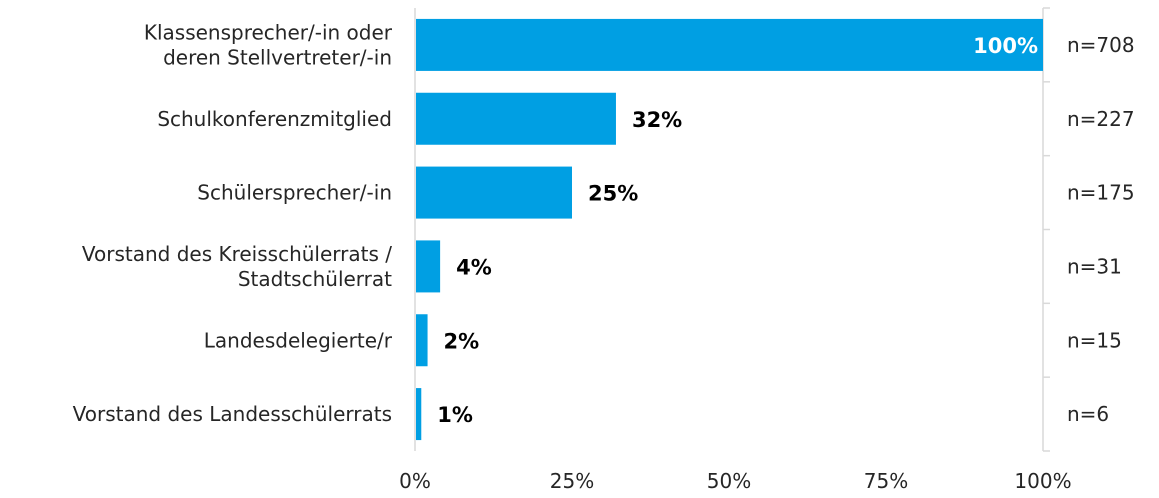 Image resolution: width=1159 pixels, height=498 pixels. I want to click on x-tick-label: 50%, so click(729, 481).